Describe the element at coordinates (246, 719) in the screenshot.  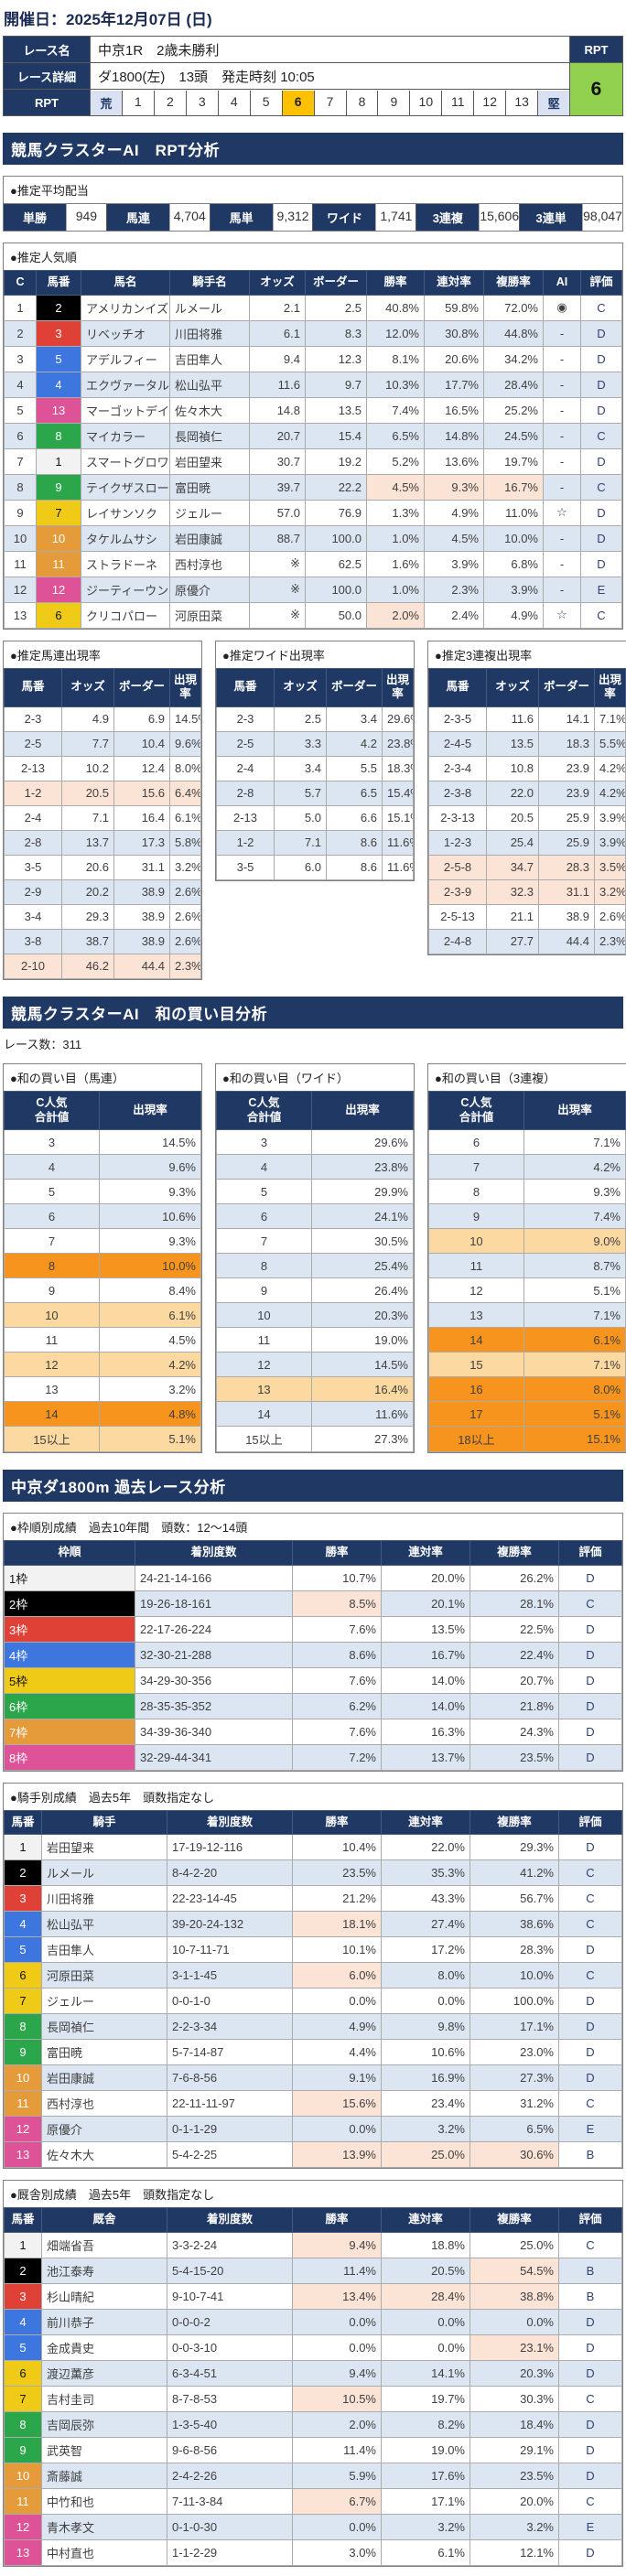
I see `table-cell: 2-3` at that location.